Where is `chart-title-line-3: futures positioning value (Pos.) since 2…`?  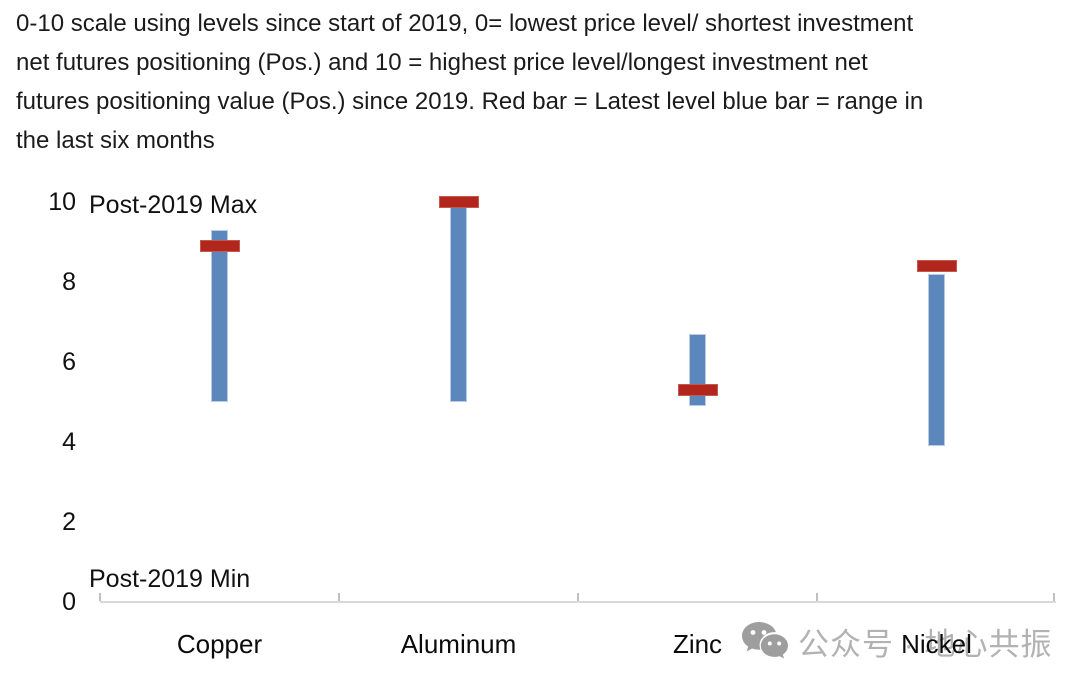 chart-title-line-3: futures positioning value (Pos.) since 2… is located at coordinates (470, 101).